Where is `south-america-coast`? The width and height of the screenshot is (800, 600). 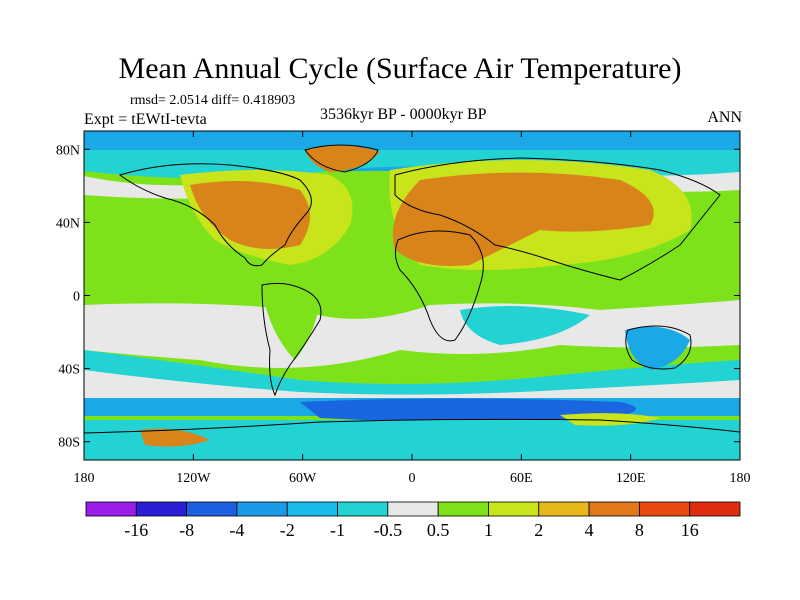 south-america-coast is located at coordinates (291, 339).